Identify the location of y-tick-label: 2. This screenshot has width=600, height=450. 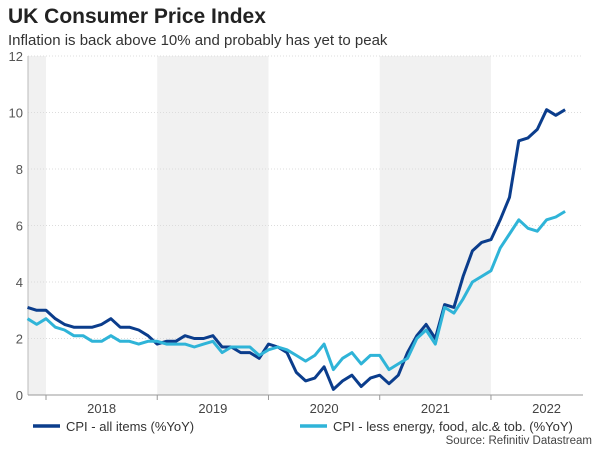
(19, 339).